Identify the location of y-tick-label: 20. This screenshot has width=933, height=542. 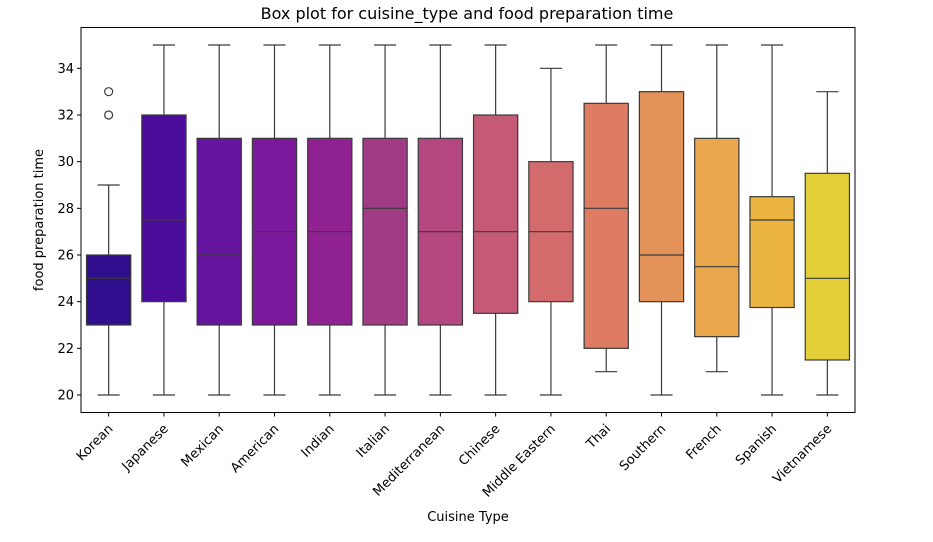
(65, 396).